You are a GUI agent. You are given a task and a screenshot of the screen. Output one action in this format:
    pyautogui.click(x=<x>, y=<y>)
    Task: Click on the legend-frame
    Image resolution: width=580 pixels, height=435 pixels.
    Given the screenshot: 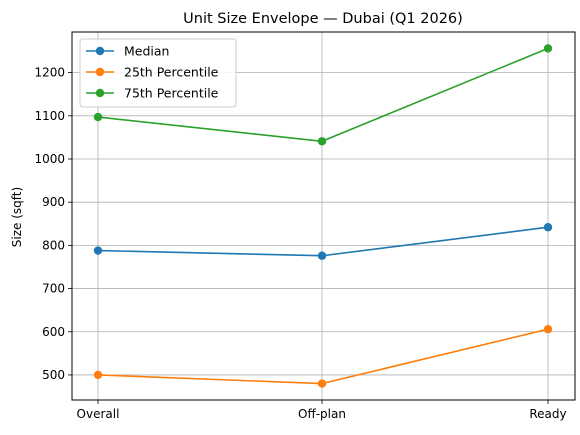 What is the action you would take?
    pyautogui.click(x=158, y=73)
    